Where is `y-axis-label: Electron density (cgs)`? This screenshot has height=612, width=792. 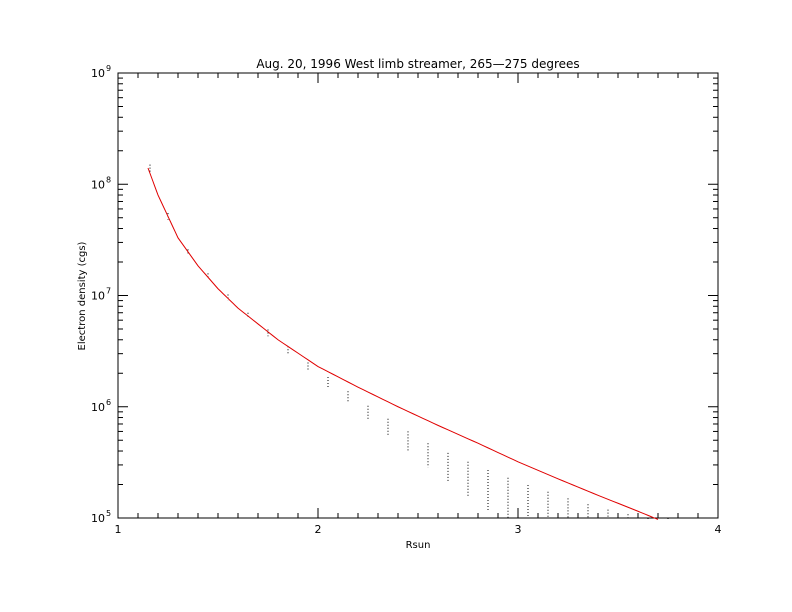
y-axis-label: Electron density (cgs) is located at coordinates (82, 295).